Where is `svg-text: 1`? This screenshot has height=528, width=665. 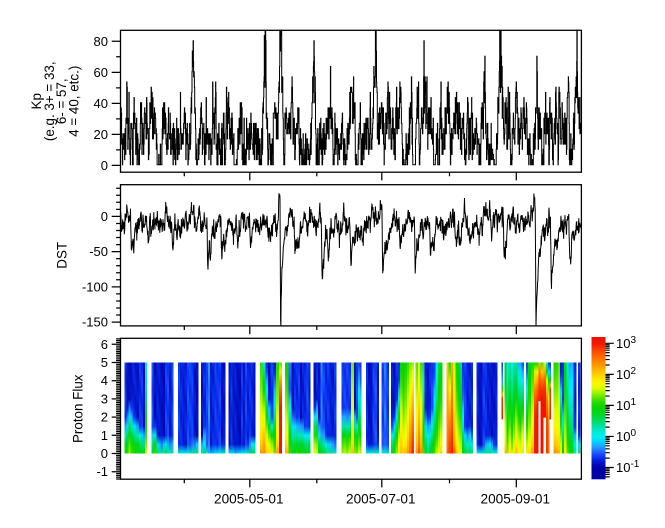
svg-text: 1 is located at coordinates (104, 435).